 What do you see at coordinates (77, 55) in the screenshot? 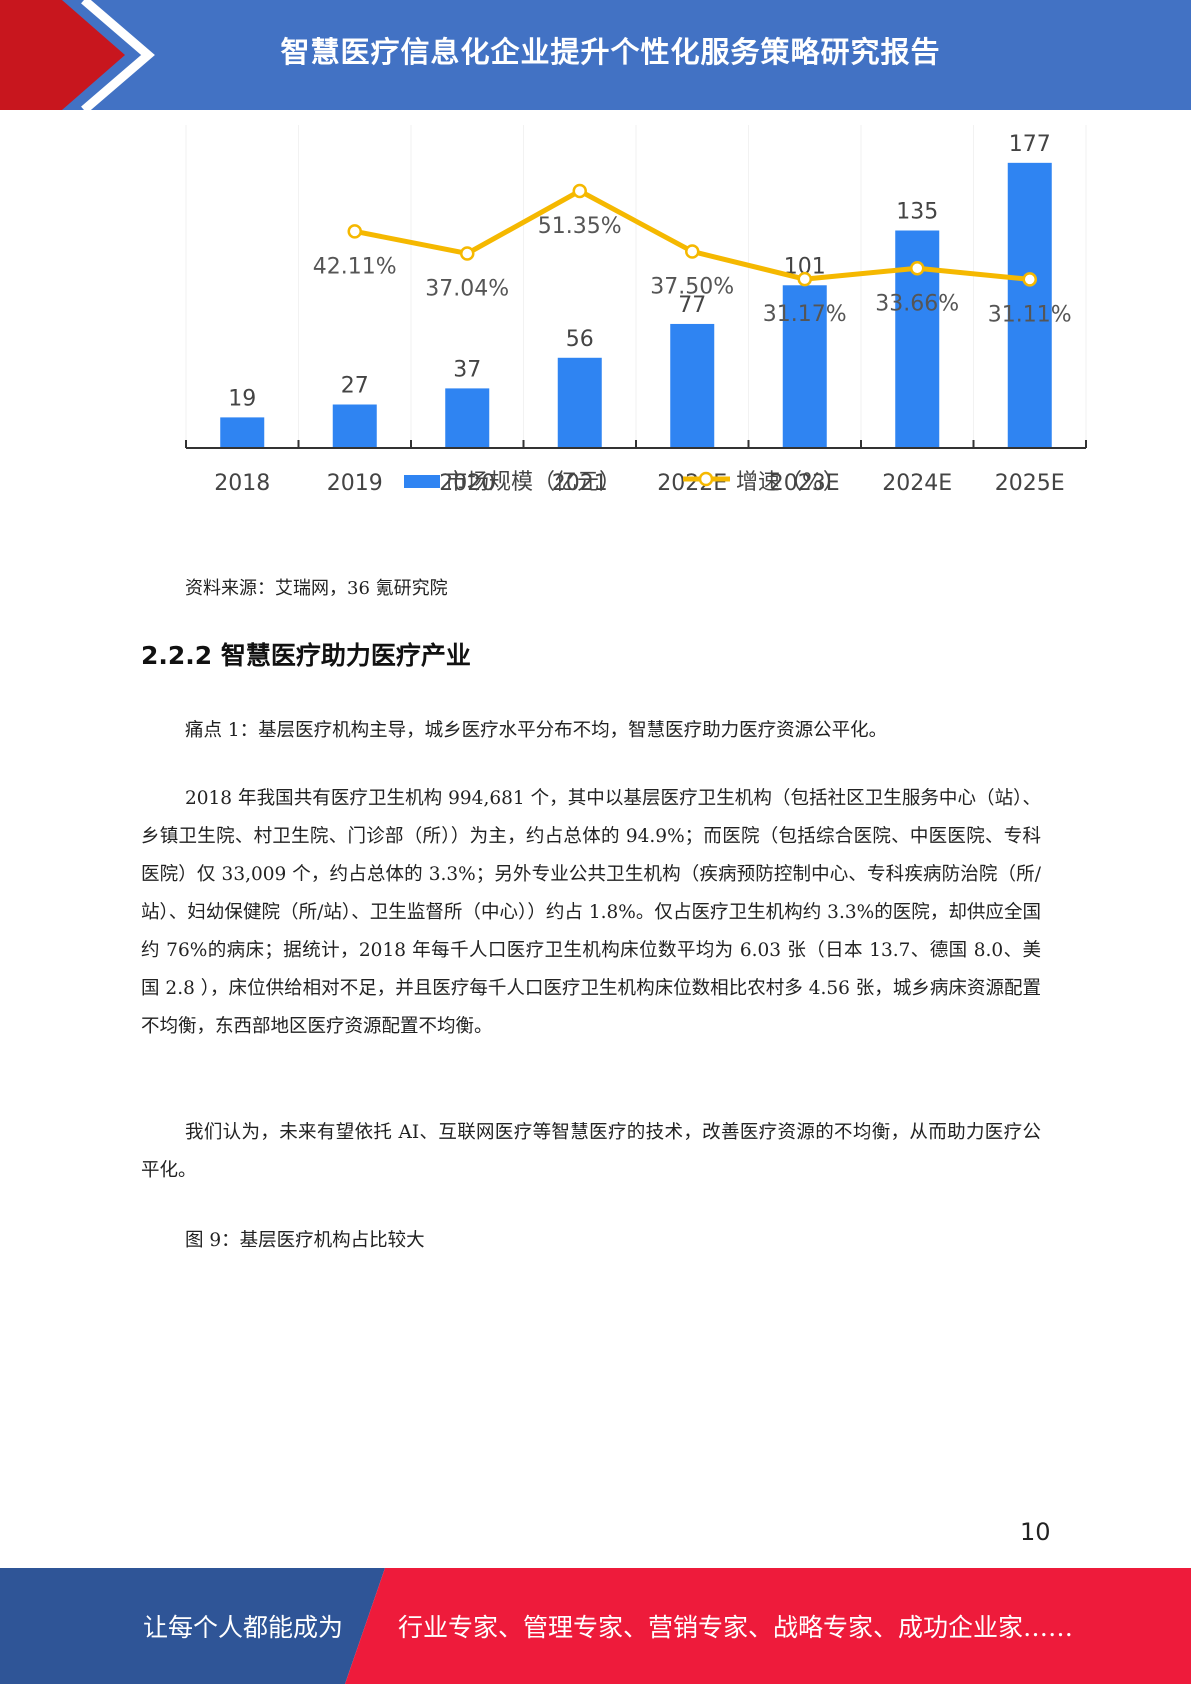
I see `header-chevron-decoration` at bounding box center [77, 55].